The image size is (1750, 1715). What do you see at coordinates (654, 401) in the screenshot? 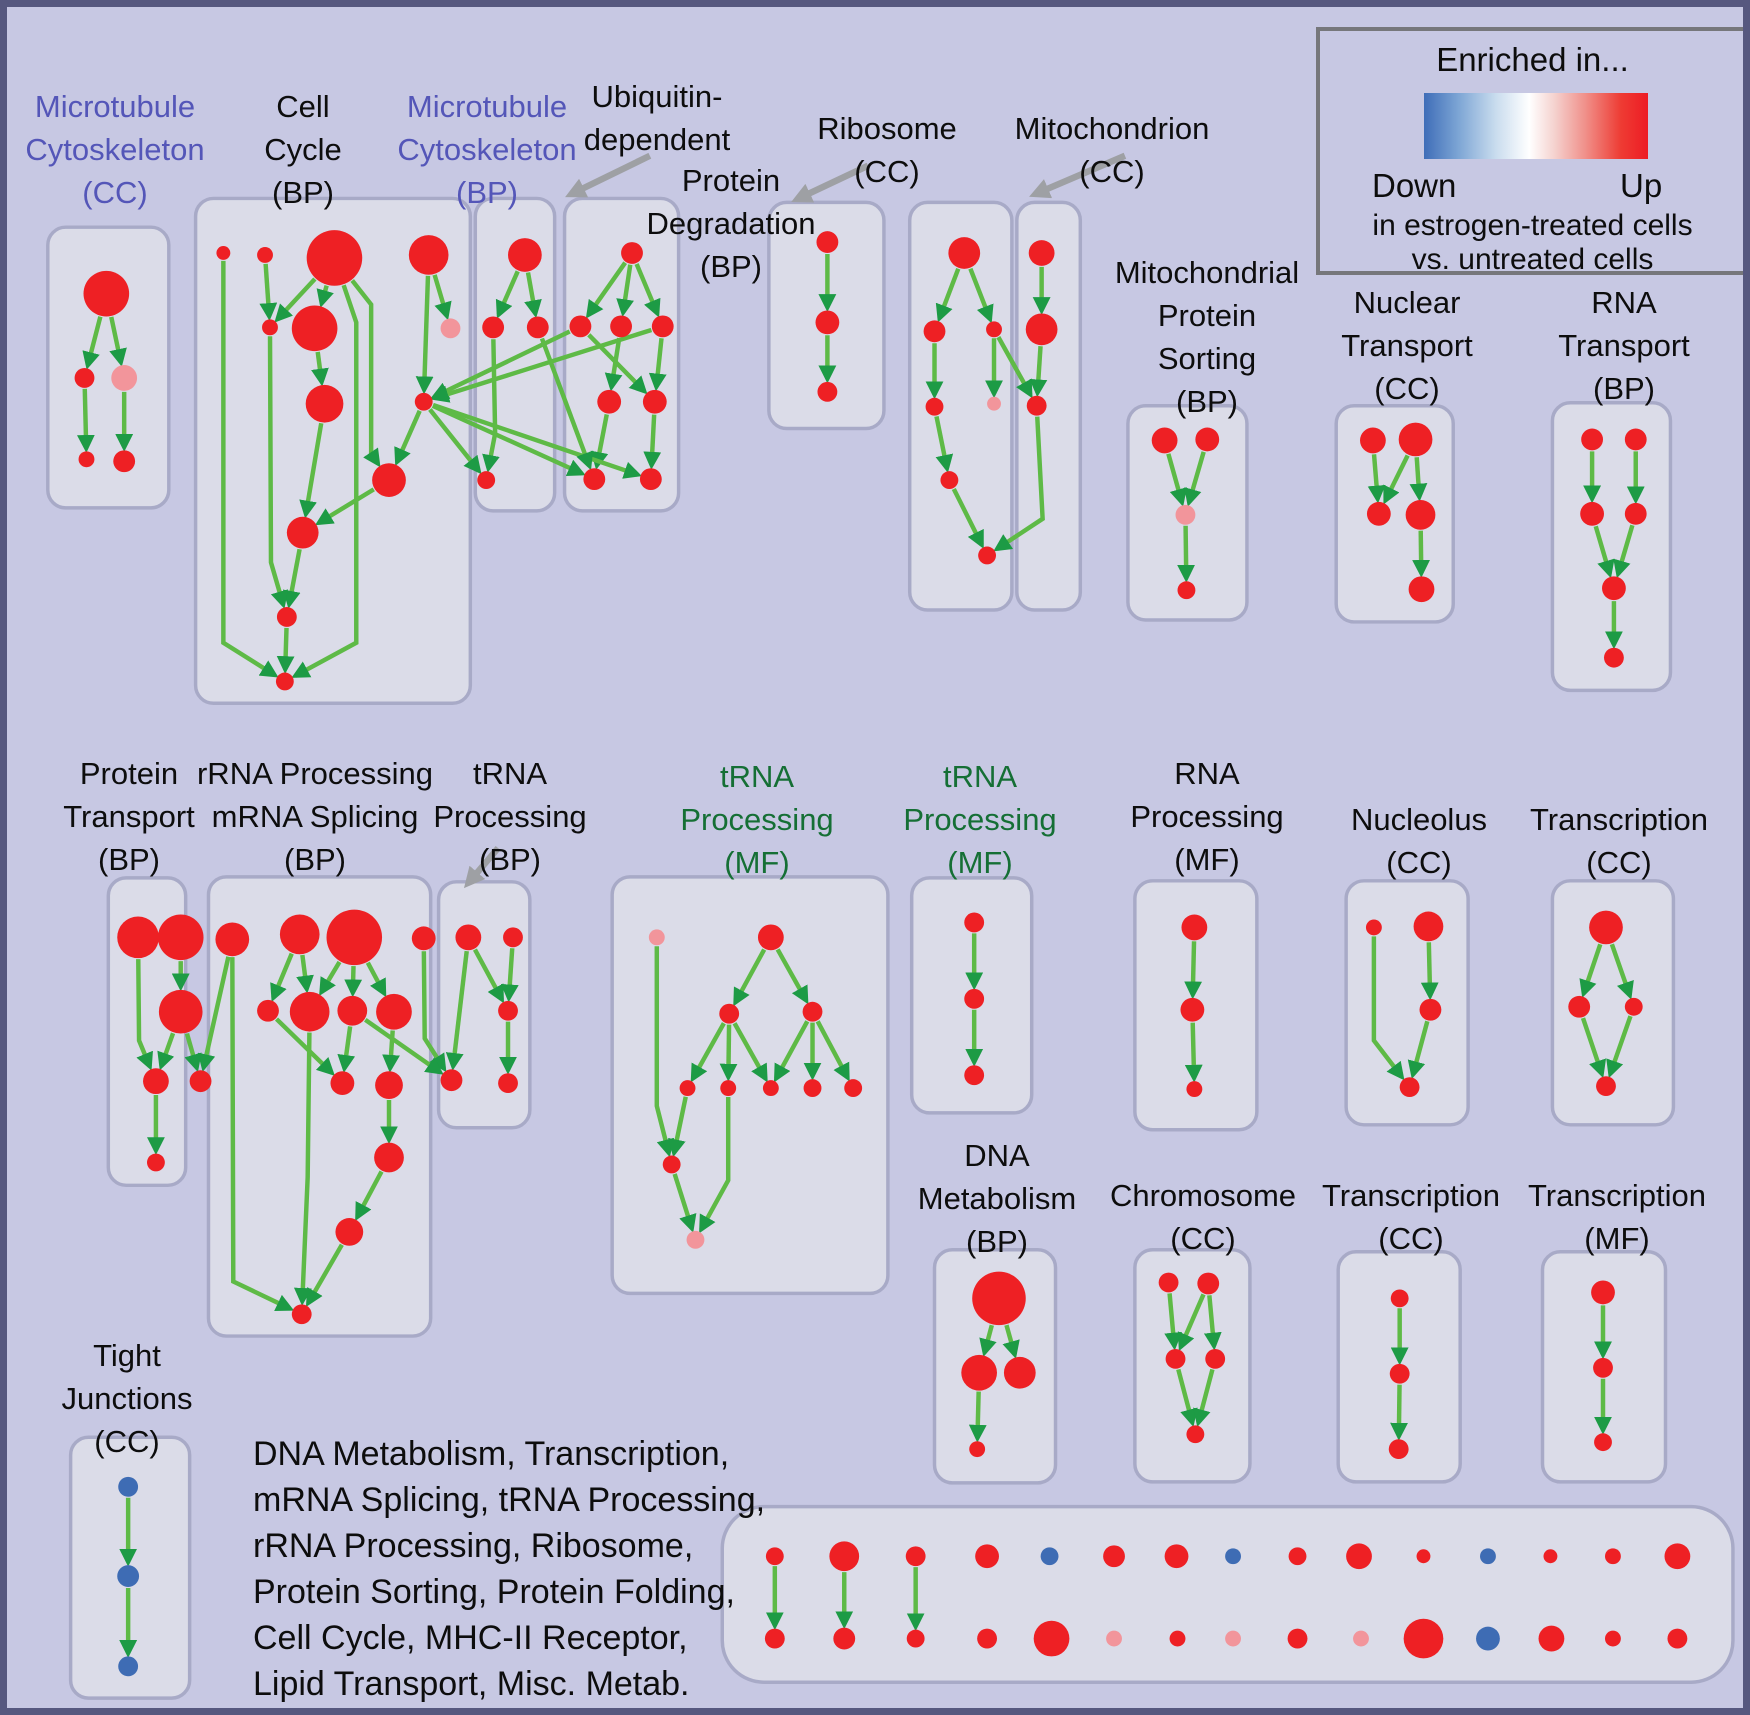
I see `go-term-node-ub_u2` at bounding box center [654, 401].